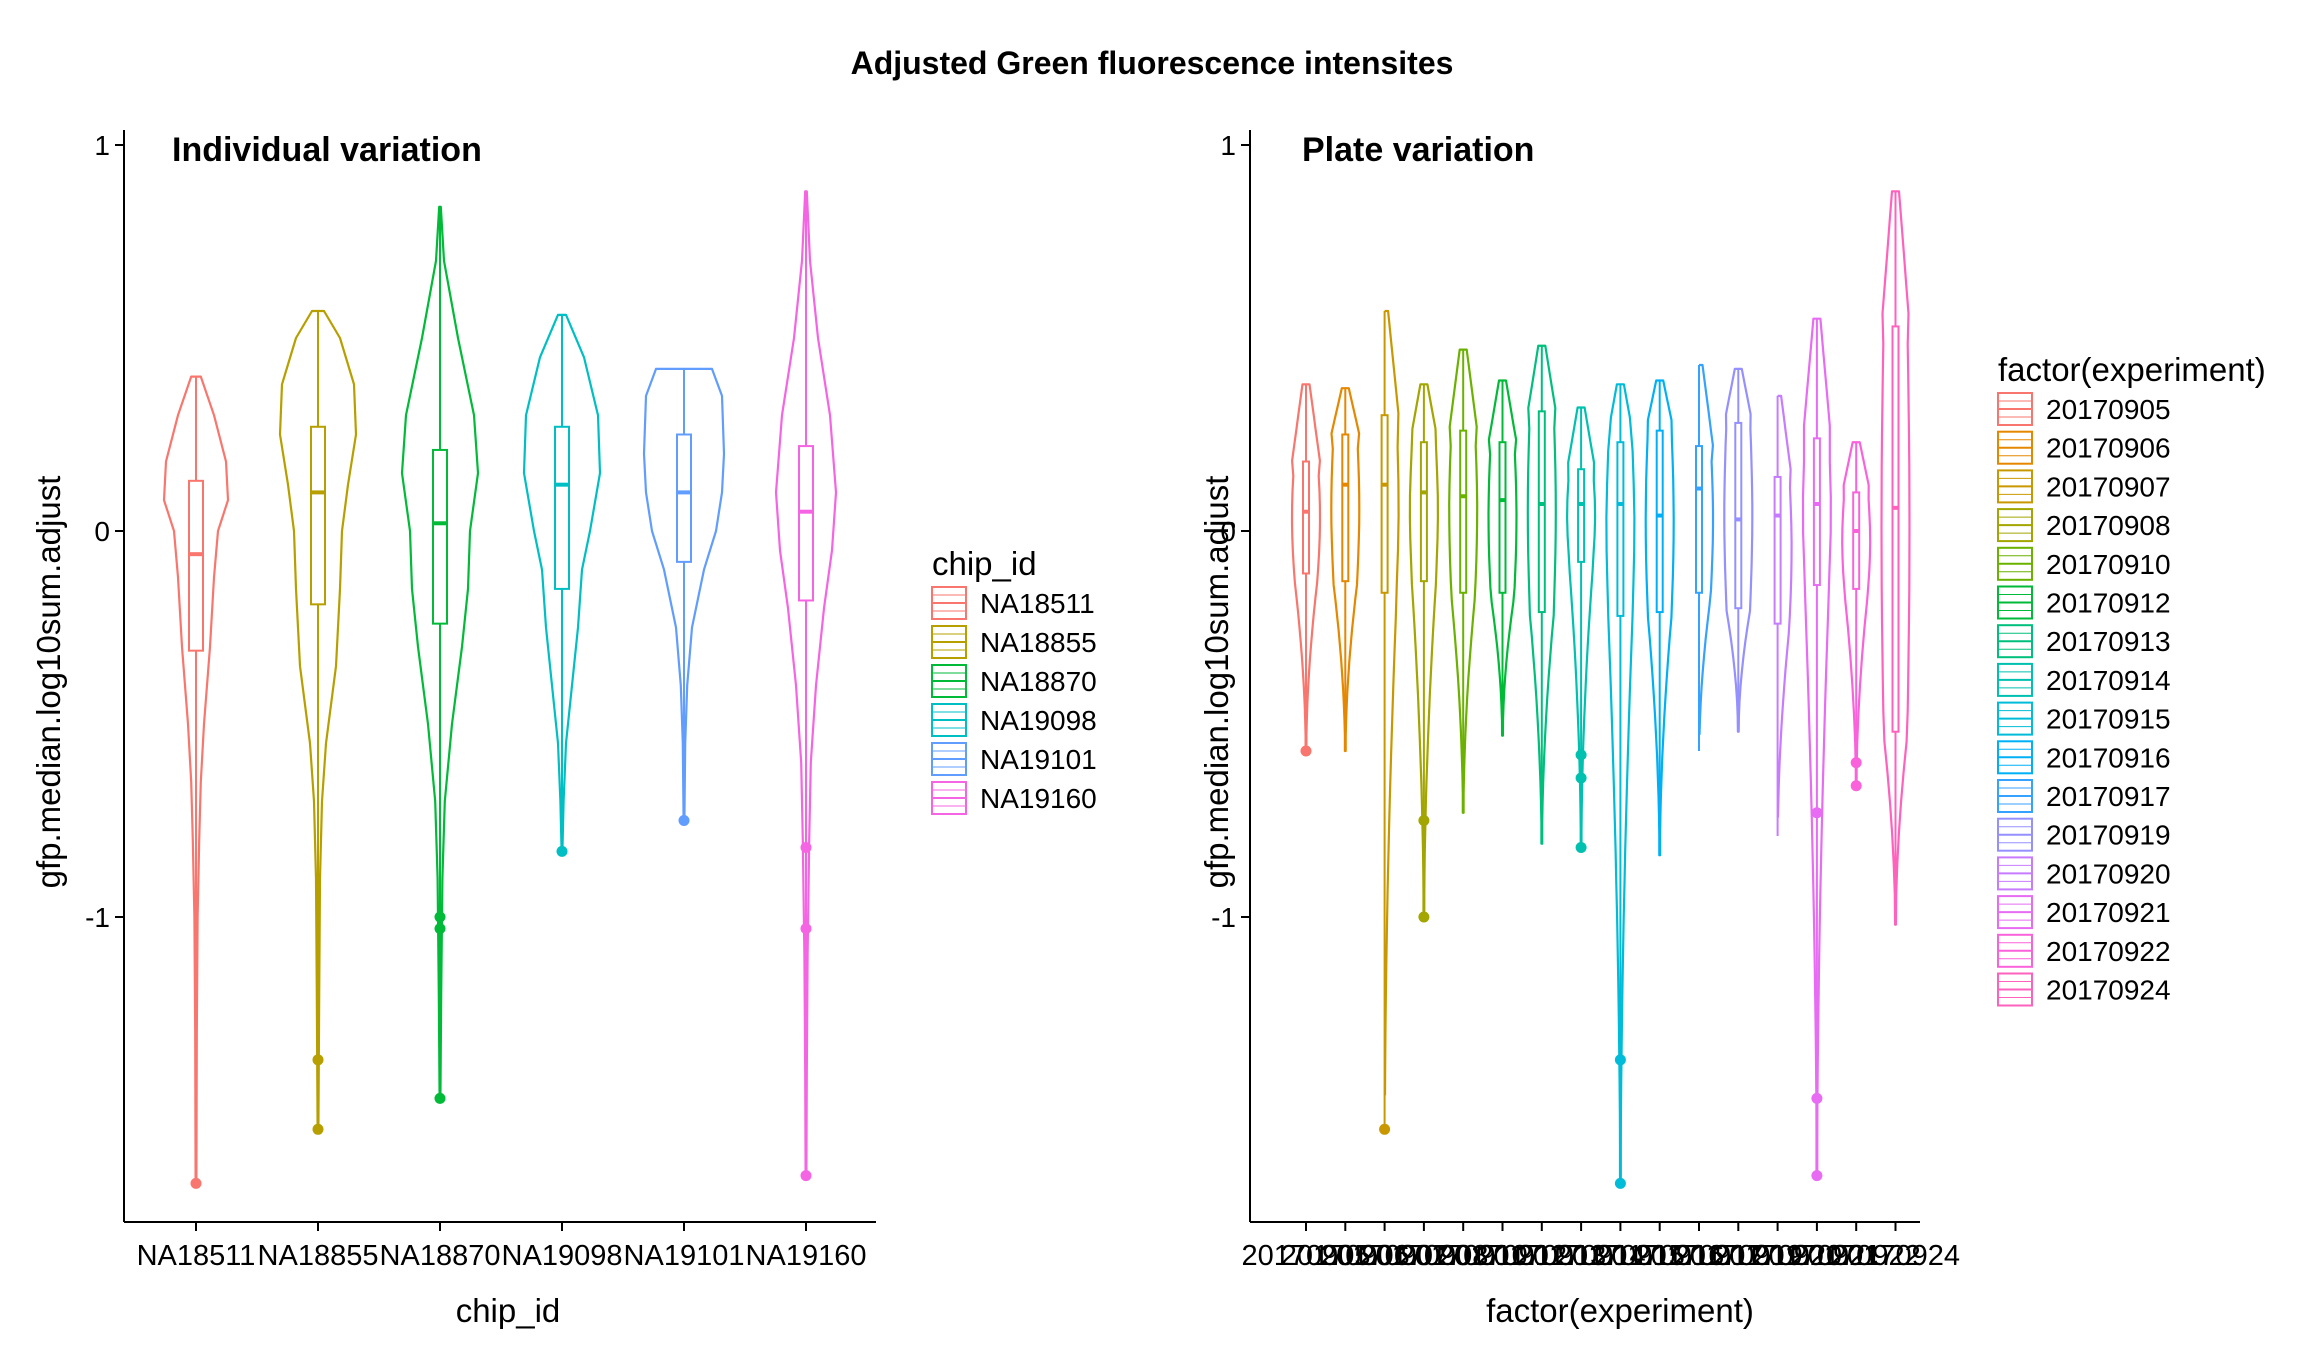  What do you see at coordinates (318, 515) in the screenshot?
I see `box-NA18855` at bounding box center [318, 515].